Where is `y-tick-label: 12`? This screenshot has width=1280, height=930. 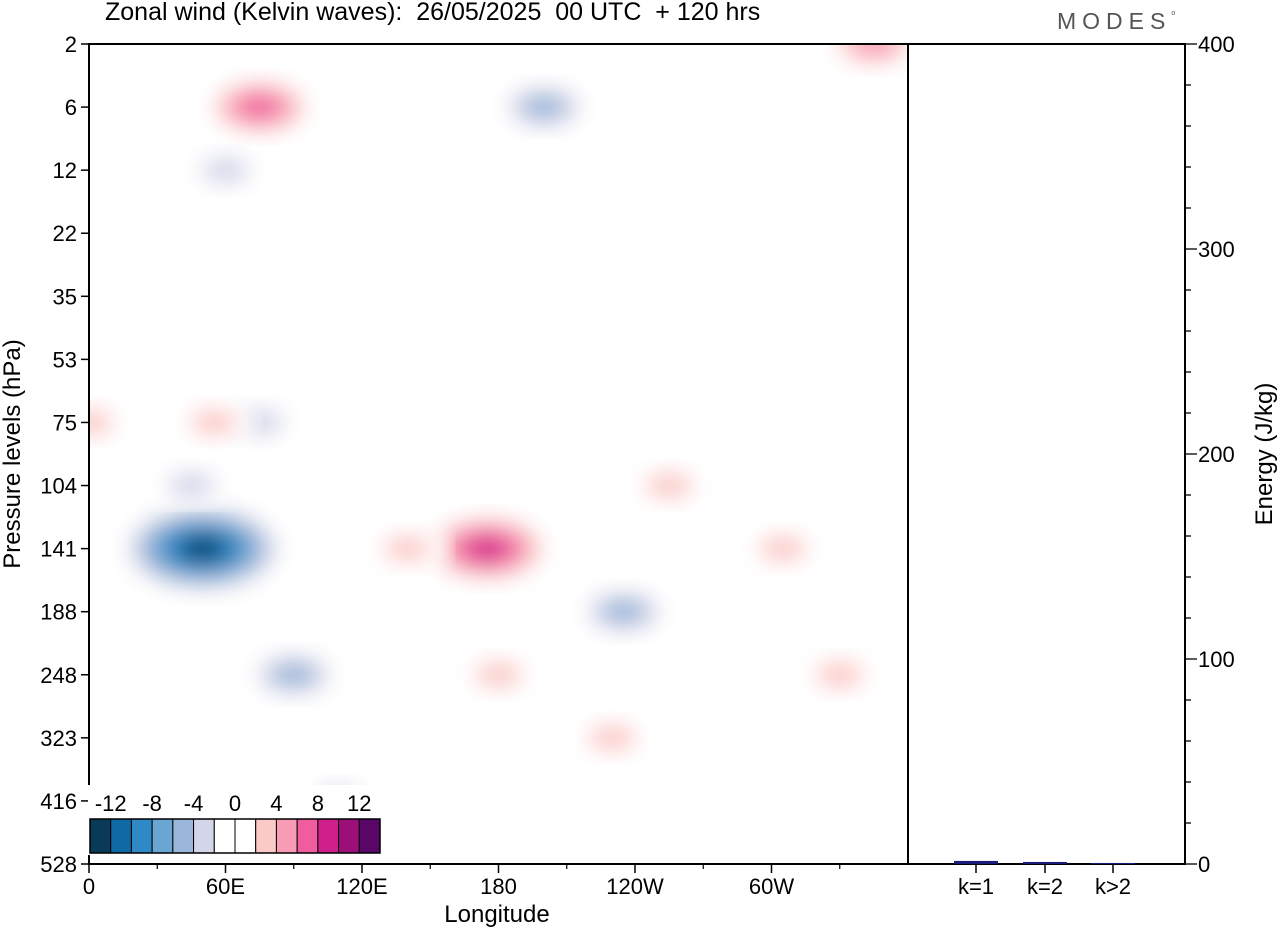 y-tick-label: 12 is located at coordinates (65, 170).